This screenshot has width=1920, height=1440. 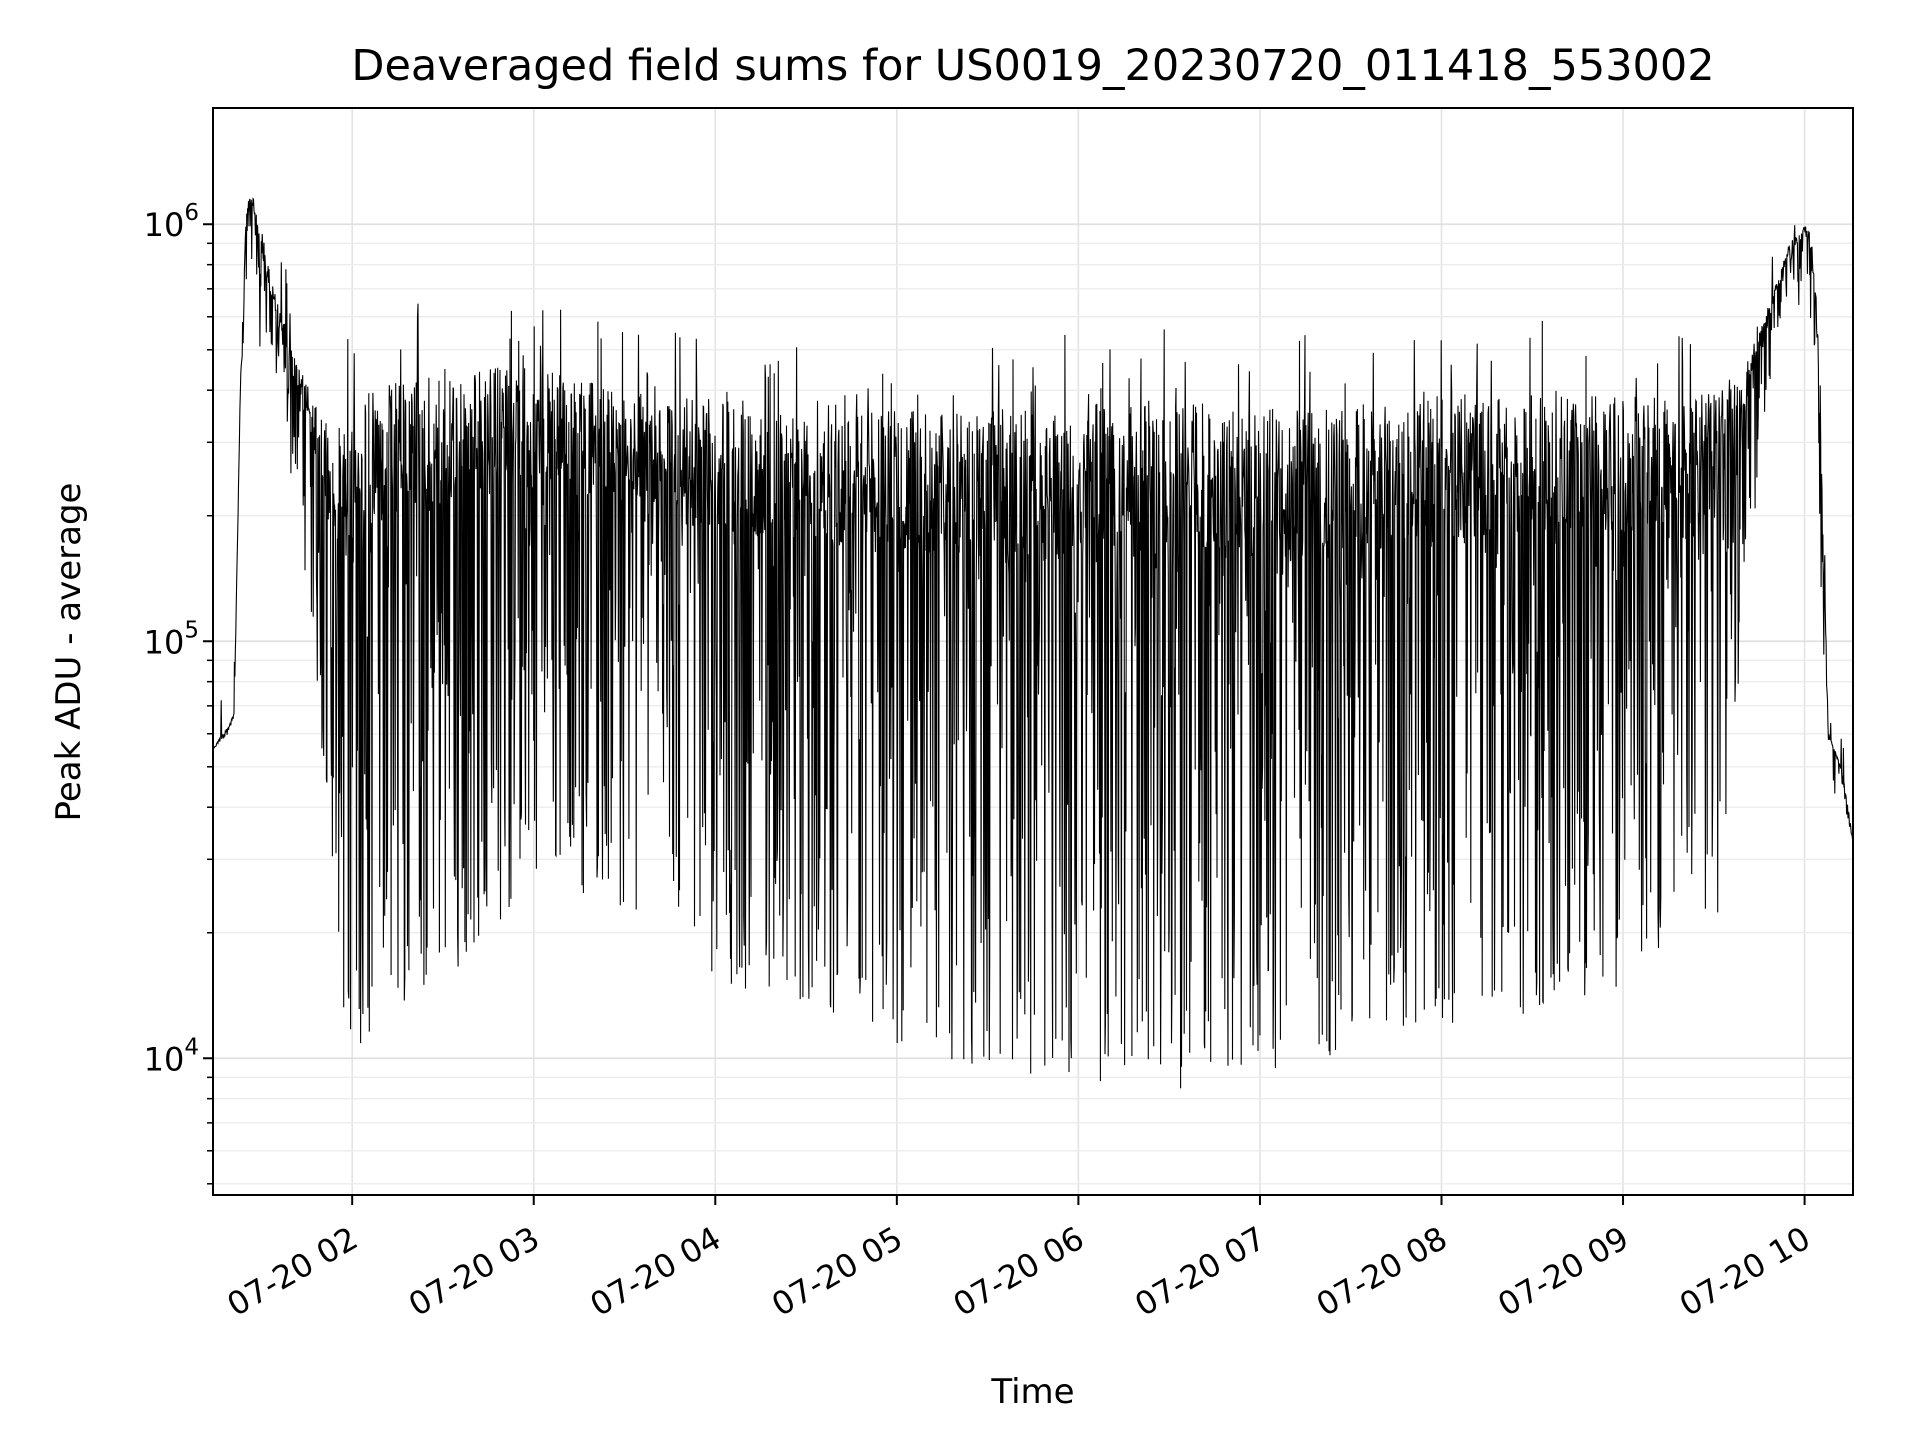 What do you see at coordinates (171, 639) in the screenshot?
I see `y-tick-label: 10⁵` at bounding box center [171, 639].